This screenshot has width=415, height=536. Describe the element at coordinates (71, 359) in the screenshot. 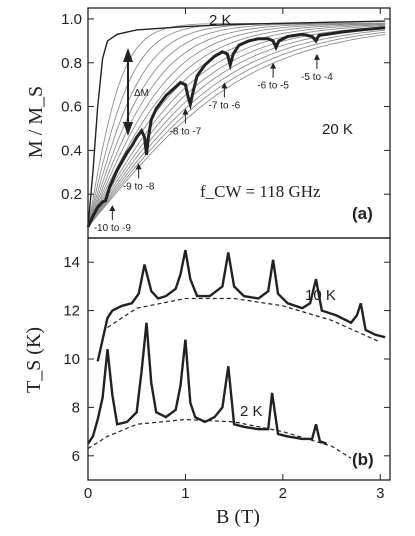

I see `ytick-label-b: 10` at that location.